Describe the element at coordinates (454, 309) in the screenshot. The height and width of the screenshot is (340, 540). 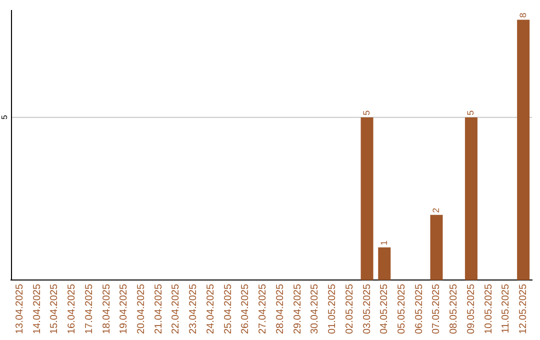
I see `x-tick-label: 08.05.2025` at that location.